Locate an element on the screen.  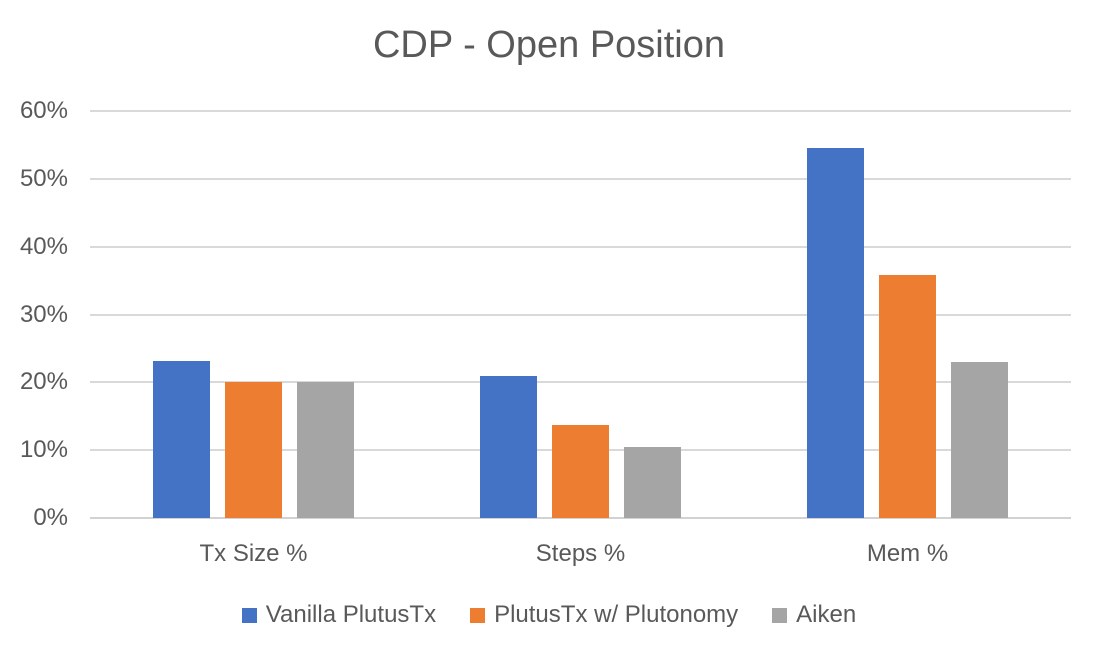
x-category-label: Steps % is located at coordinates (580, 553).